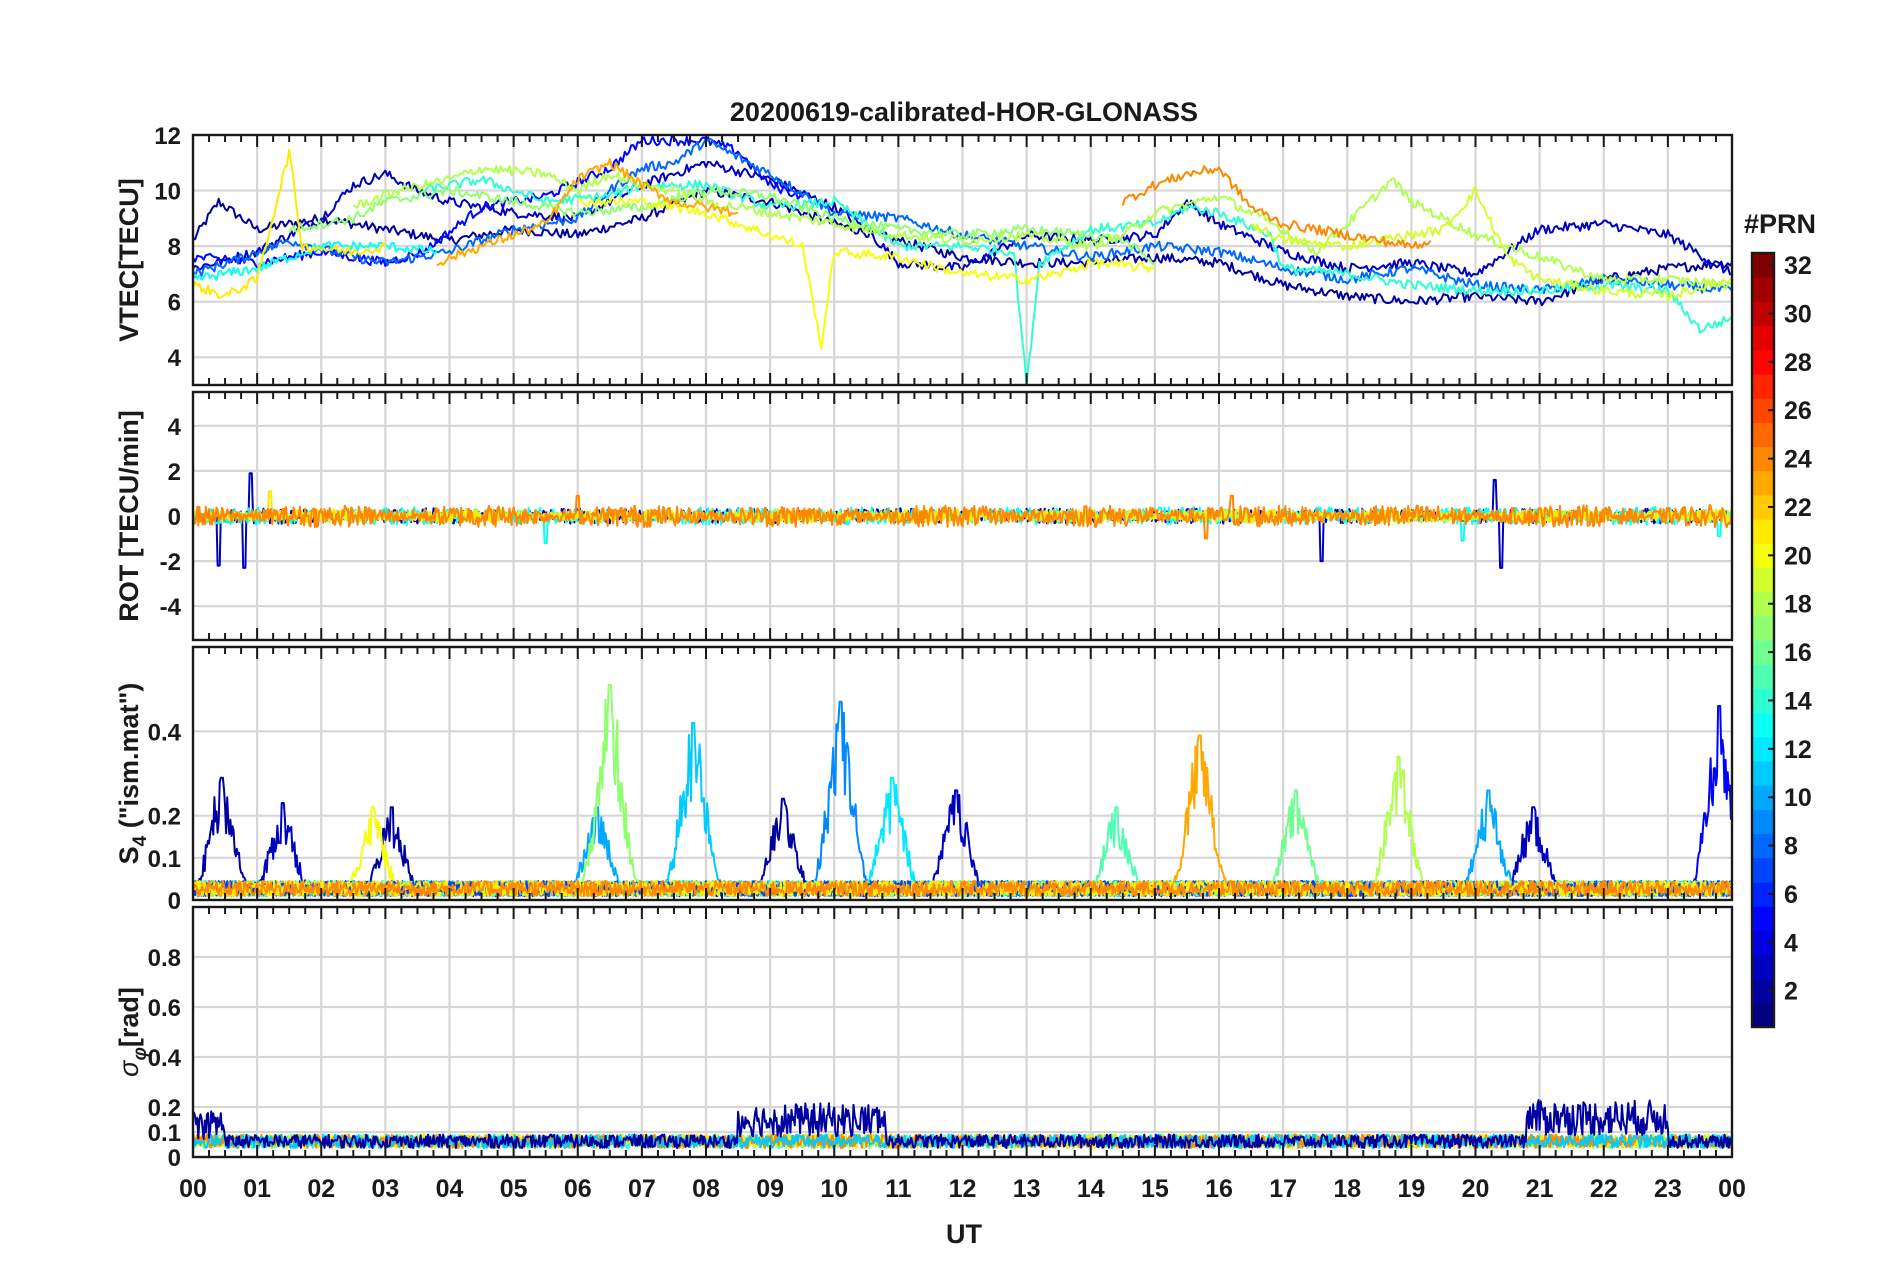 Image resolution: width=1902 pixels, height=1272 pixels. I want to click on colorbar-tick-label: 8, so click(1791, 847).